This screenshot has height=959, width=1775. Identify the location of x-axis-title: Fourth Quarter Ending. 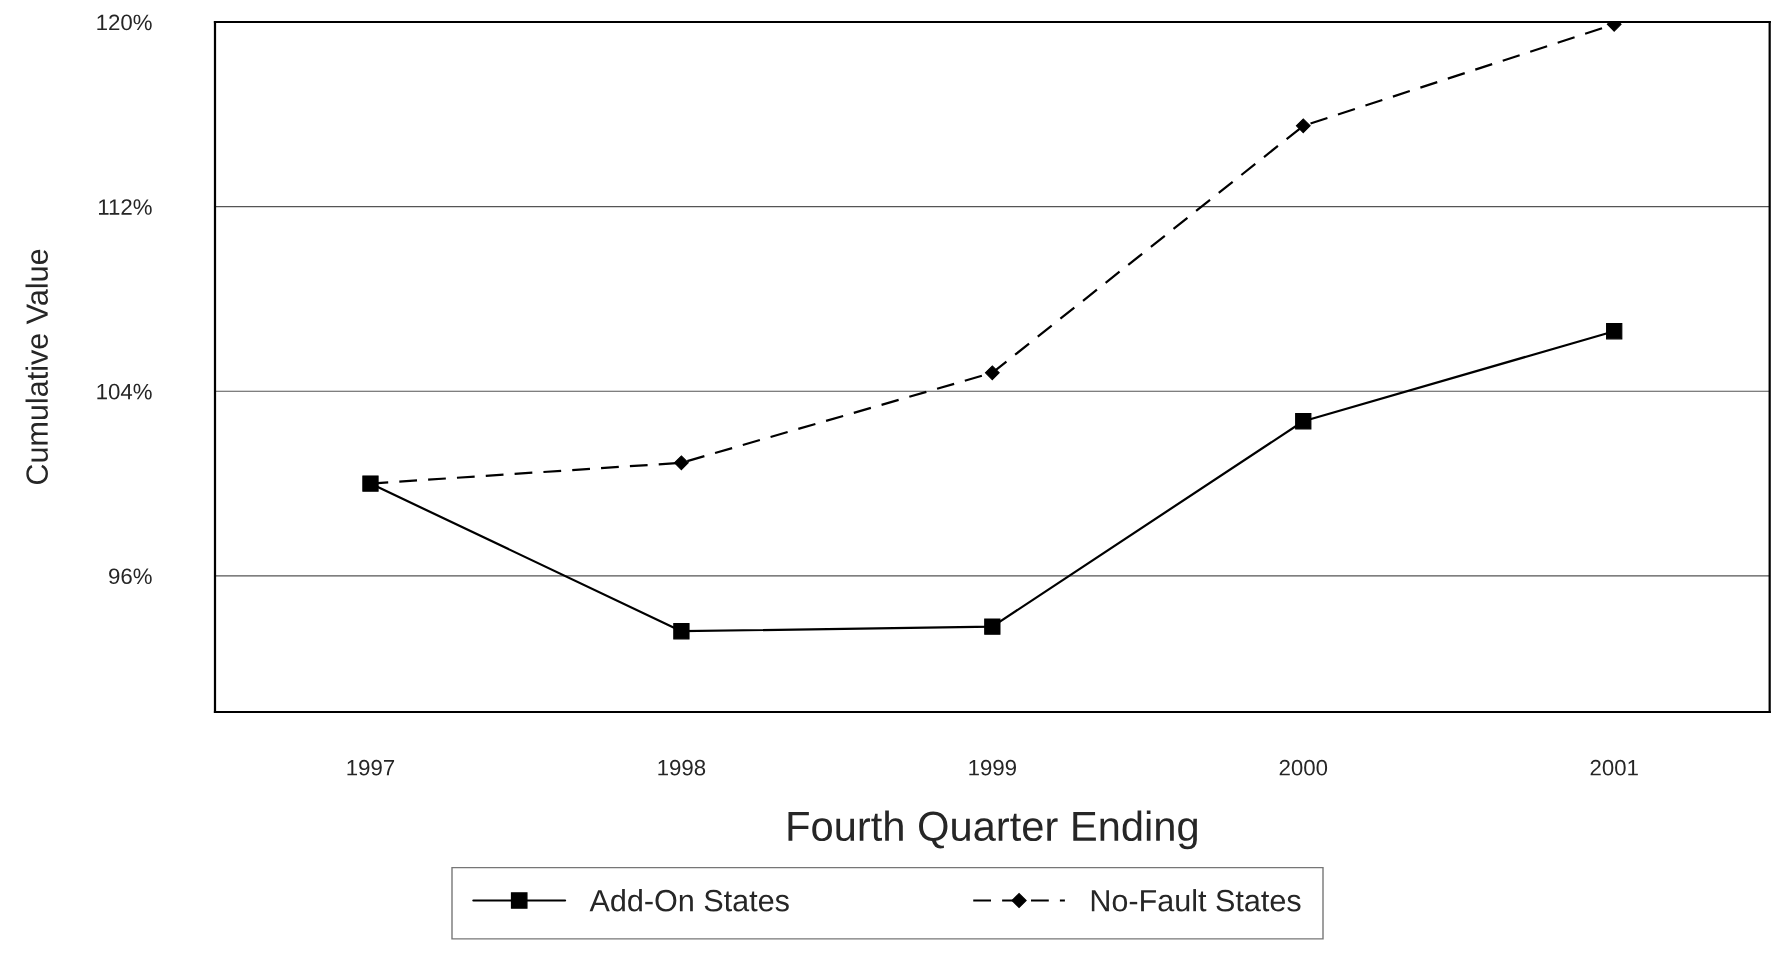
(992, 830).